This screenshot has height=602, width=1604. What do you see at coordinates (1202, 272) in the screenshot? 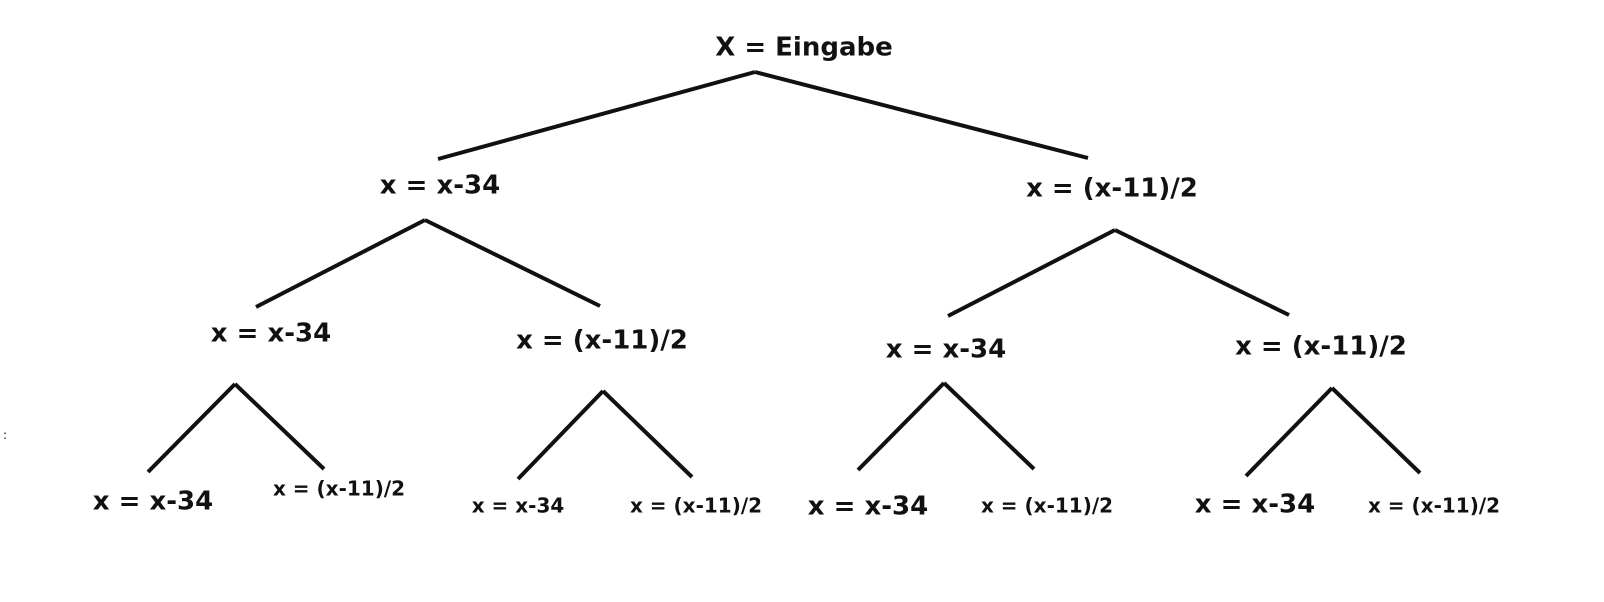
I see `edge-l1b-right` at bounding box center [1202, 272].